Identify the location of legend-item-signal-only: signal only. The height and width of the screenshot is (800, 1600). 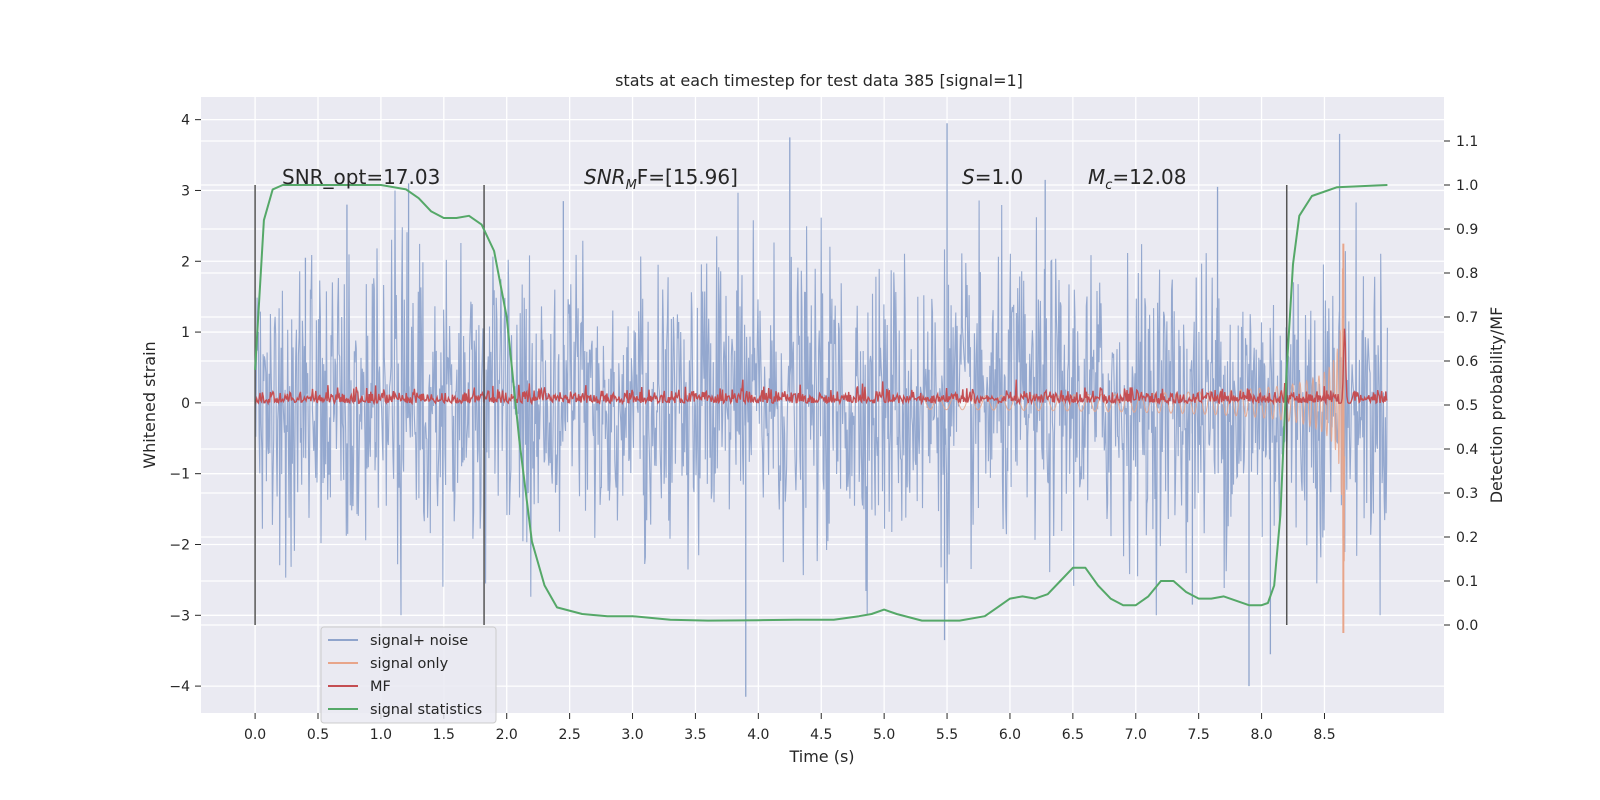
(388, 664).